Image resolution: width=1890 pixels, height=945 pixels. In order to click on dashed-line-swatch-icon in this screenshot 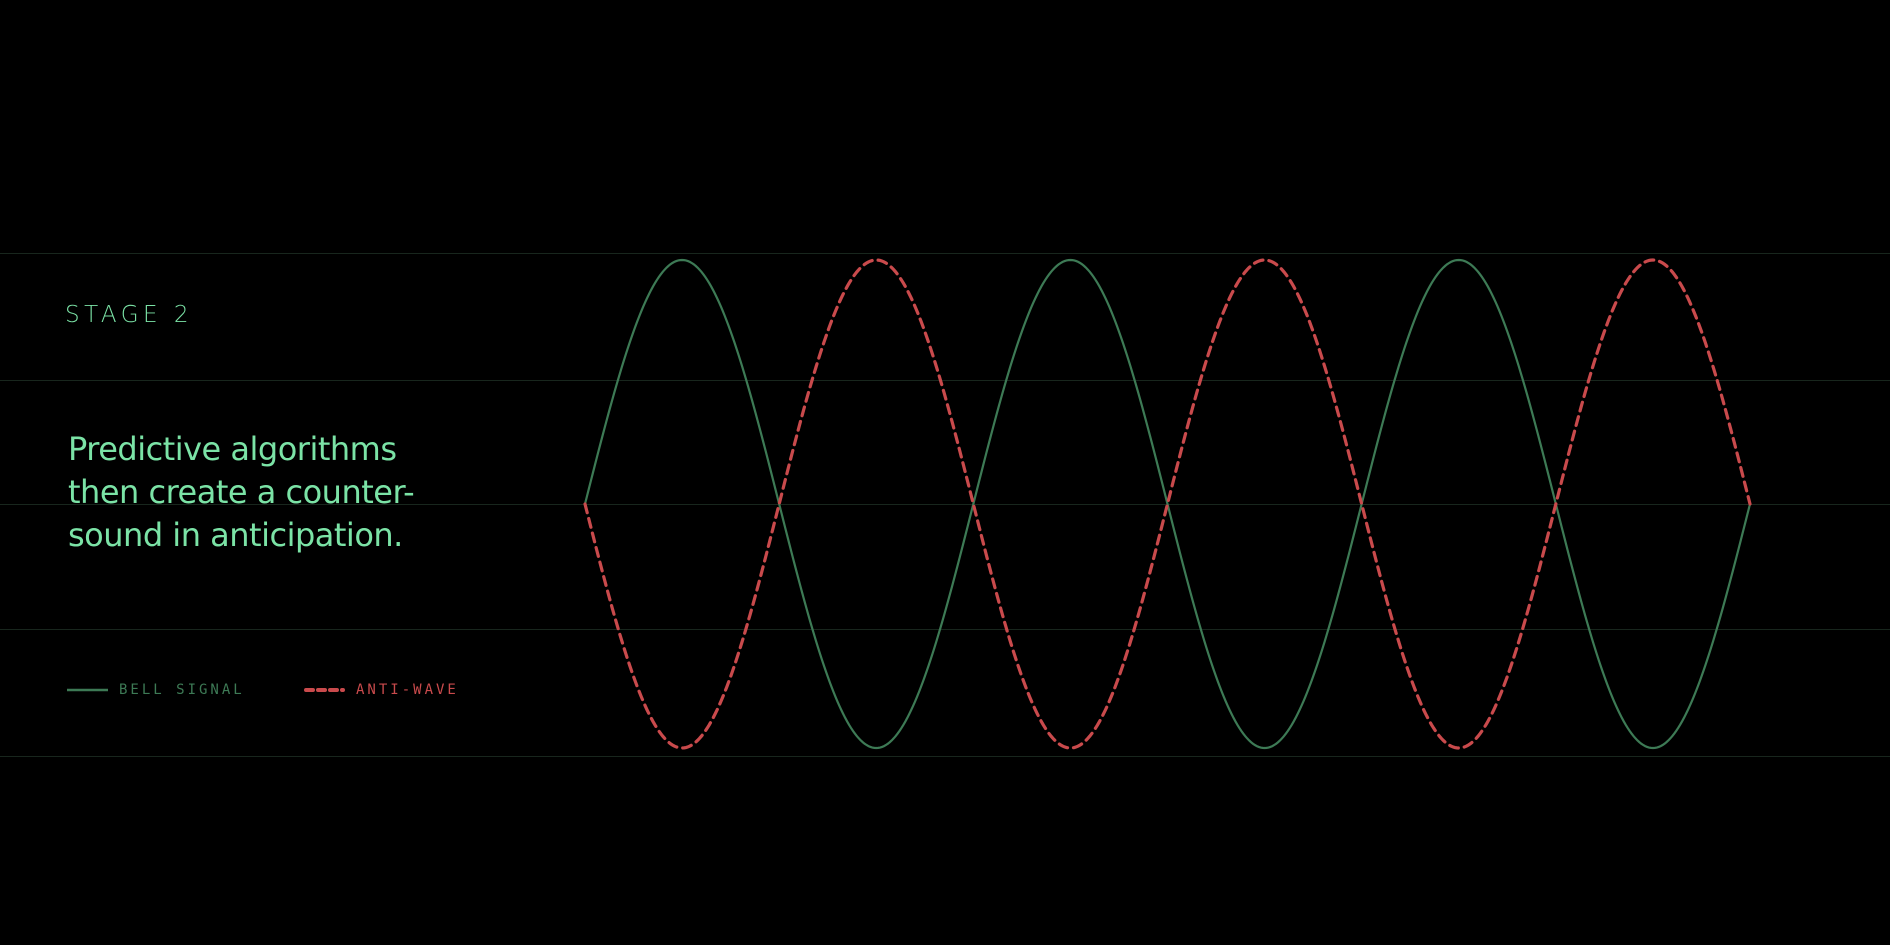, I will do `click(324, 690)`.